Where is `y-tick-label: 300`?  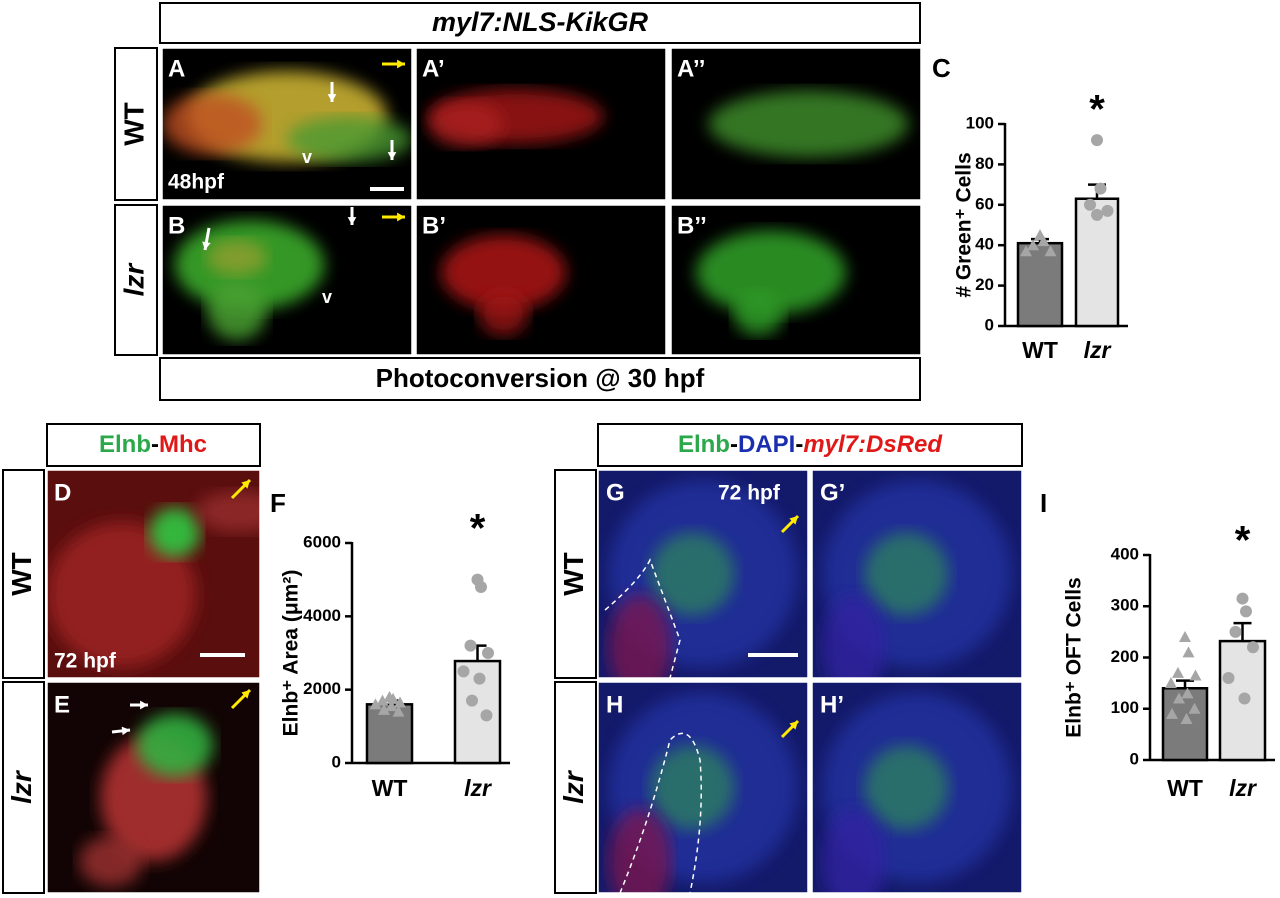 y-tick-label: 300 is located at coordinates (1125, 605).